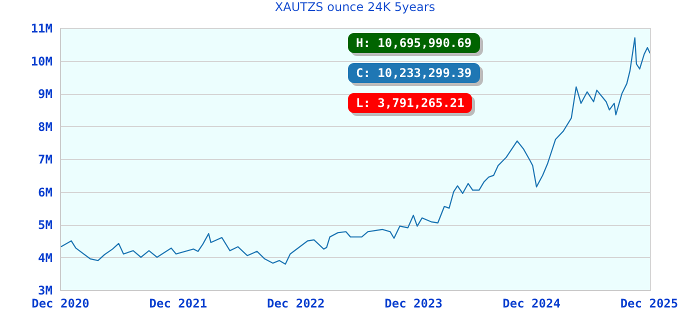 Image resolution: width=680 pixels, height=320 pixels. What do you see at coordinates (45, 94) in the screenshot?
I see `y-tick-label: 9M` at bounding box center [45, 94].